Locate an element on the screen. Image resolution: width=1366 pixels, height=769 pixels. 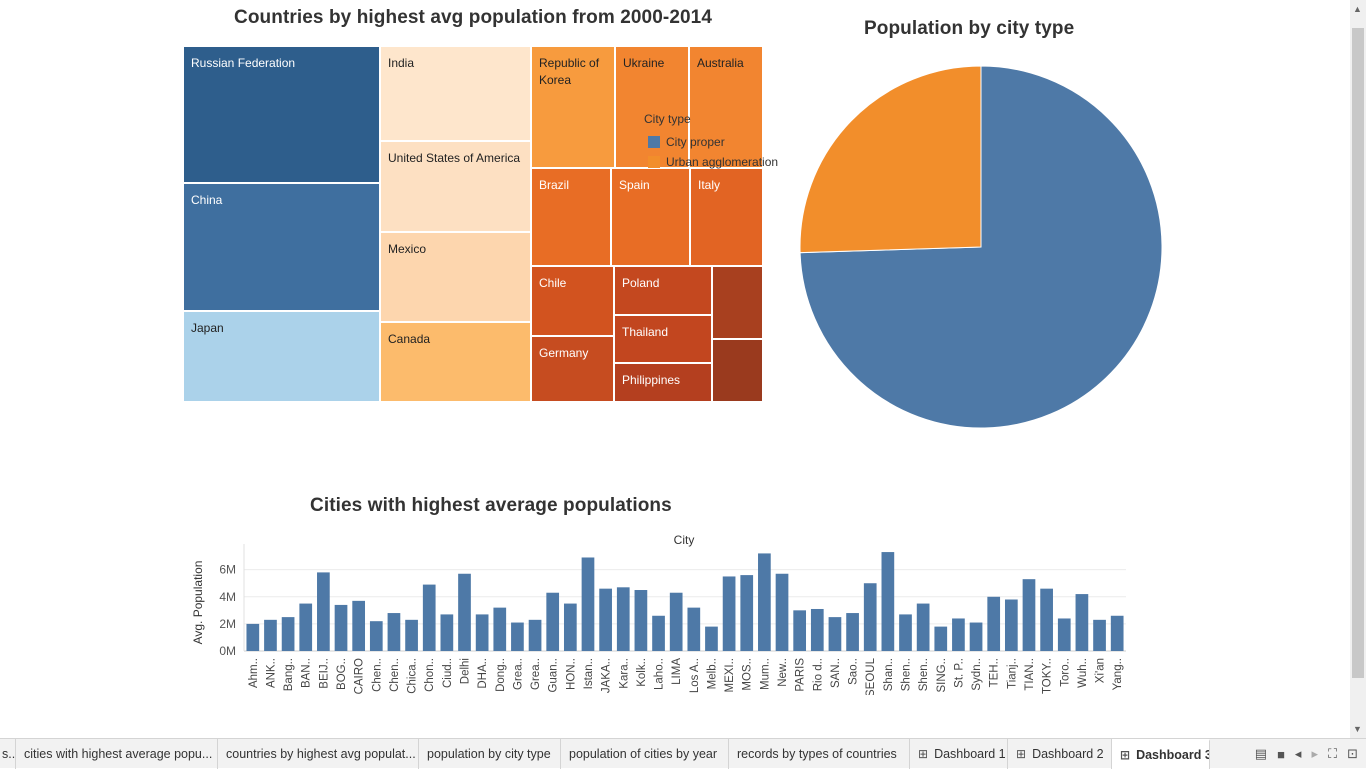
treemap-cell: Spain is located at coordinates (650, 217).